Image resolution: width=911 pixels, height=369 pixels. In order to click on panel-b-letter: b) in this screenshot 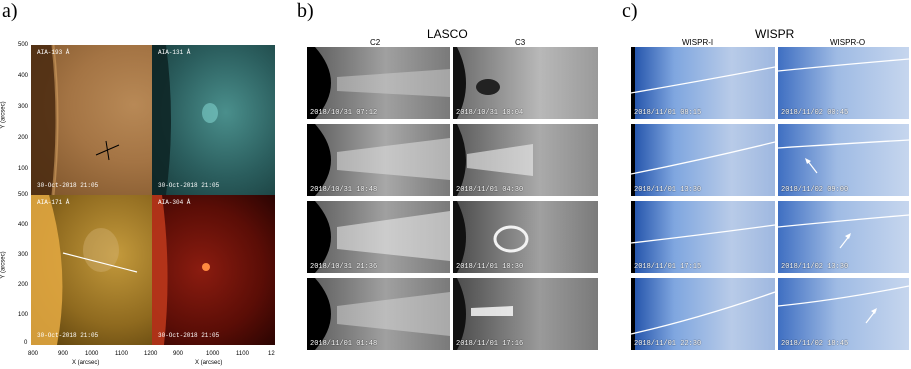, I will do `click(305, 11)`.